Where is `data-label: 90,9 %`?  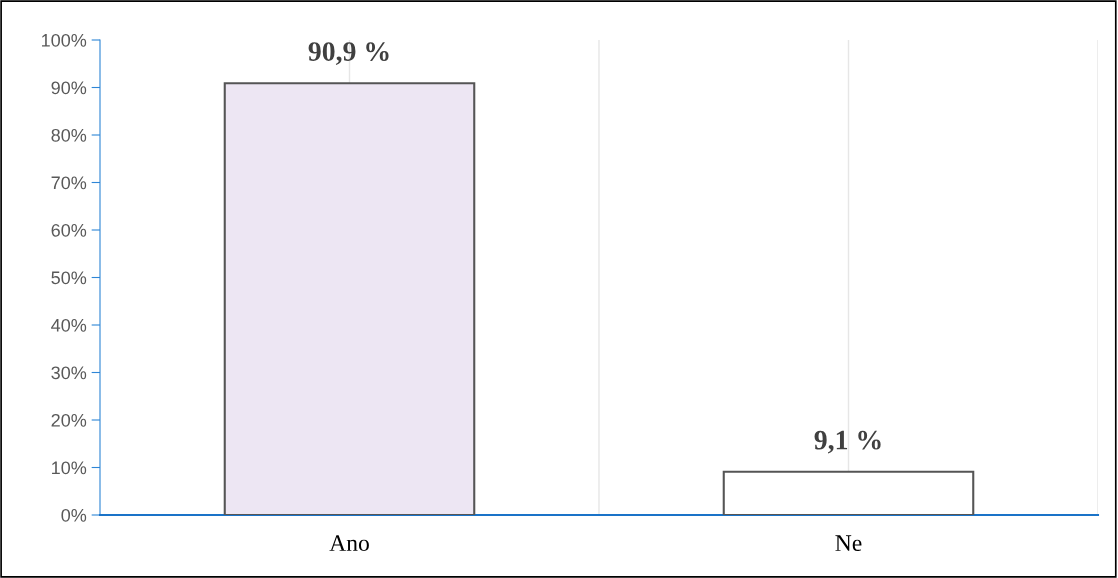
data-label: 90,9 % is located at coordinates (348, 53).